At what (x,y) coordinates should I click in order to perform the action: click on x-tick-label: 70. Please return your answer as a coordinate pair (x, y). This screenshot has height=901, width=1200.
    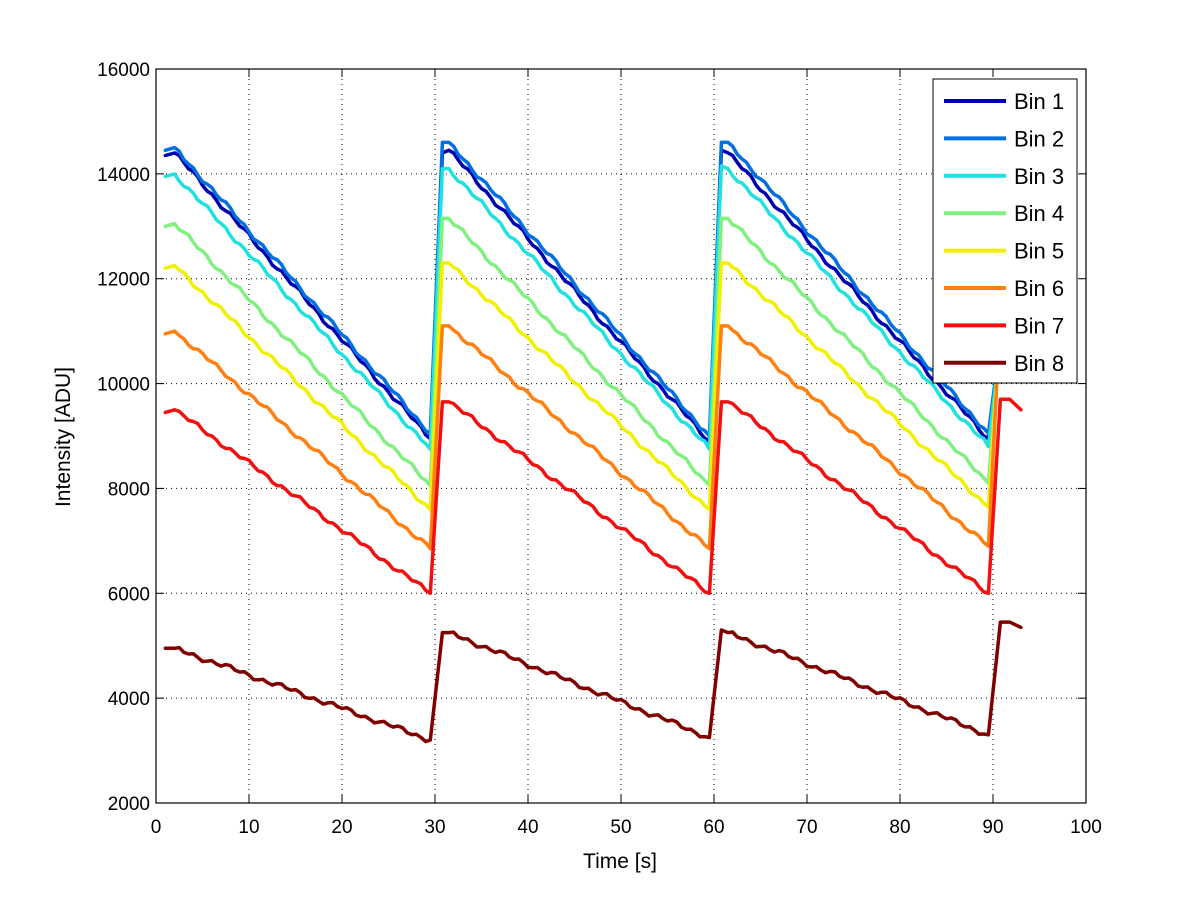
    Looking at the image, I should click on (806, 827).